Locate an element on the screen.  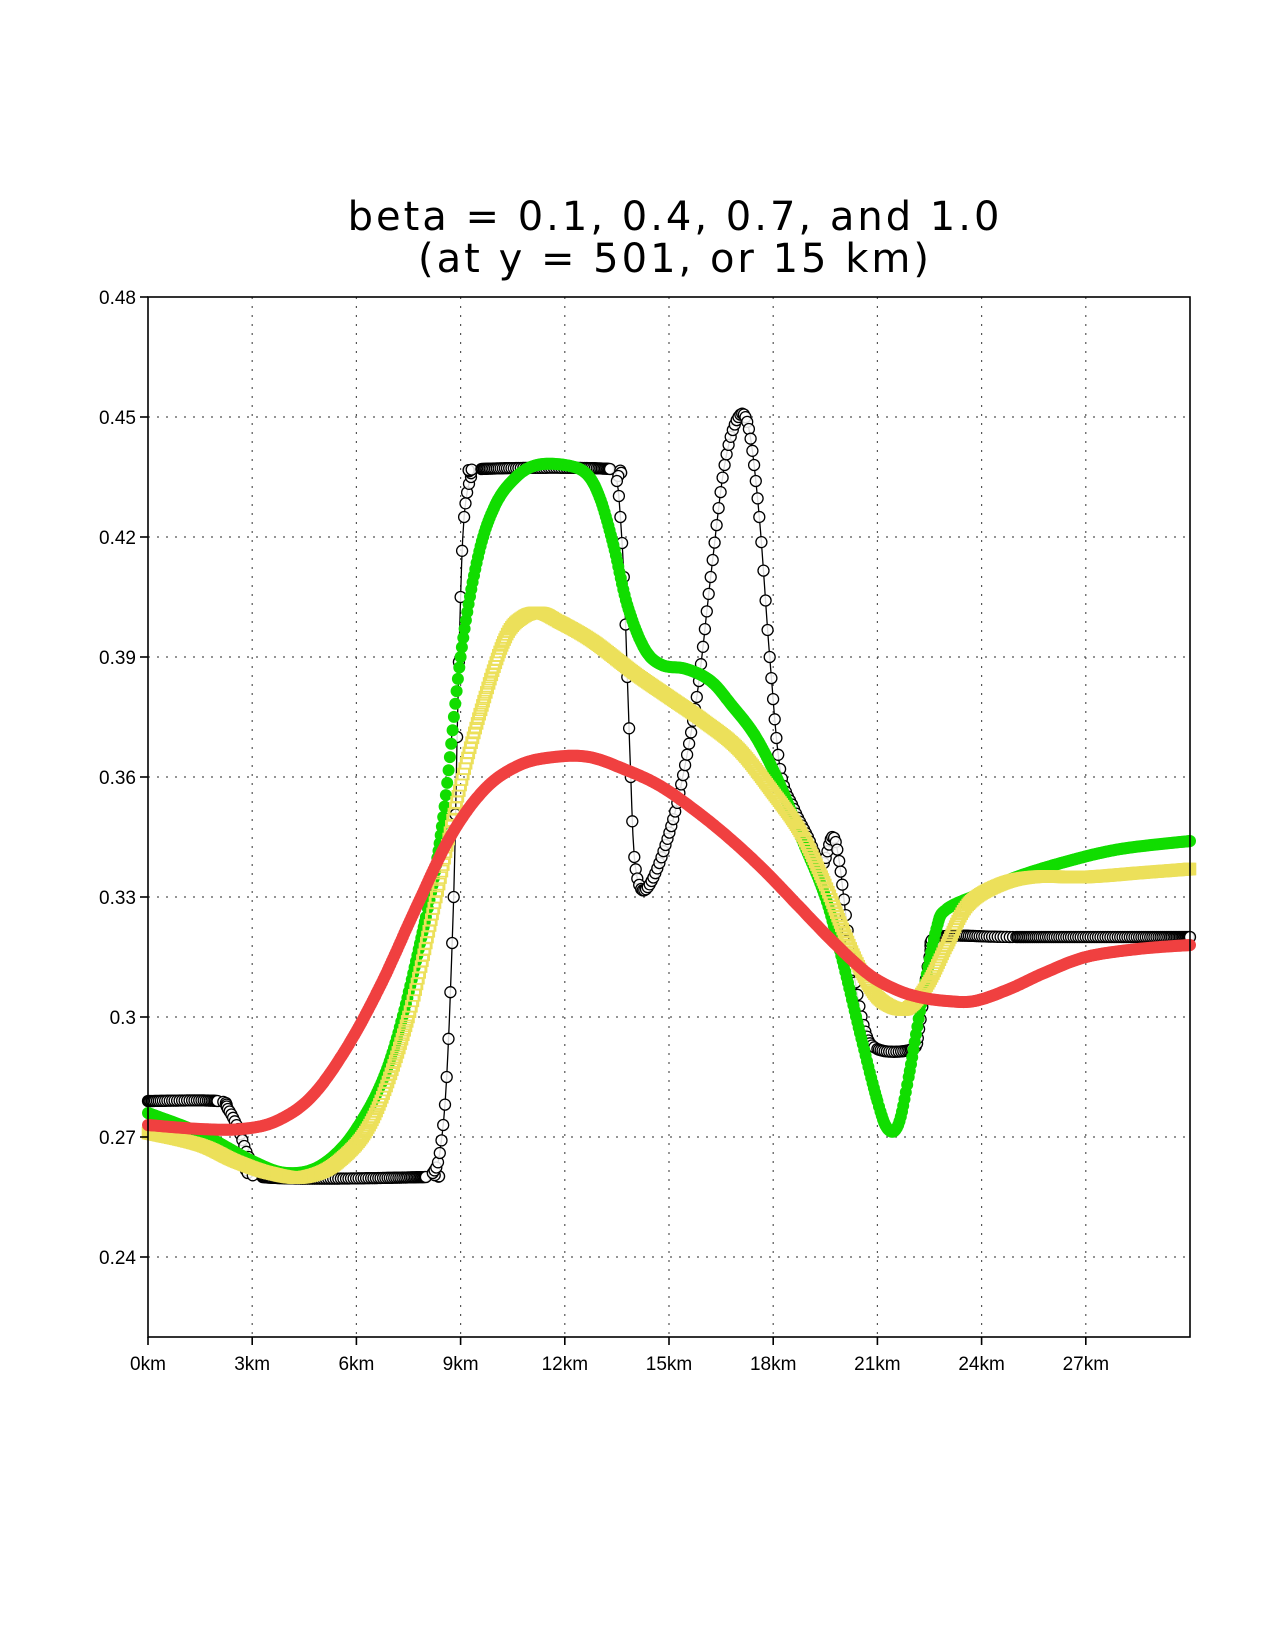
y-tick-label: 0.45 is located at coordinates (117, 418).